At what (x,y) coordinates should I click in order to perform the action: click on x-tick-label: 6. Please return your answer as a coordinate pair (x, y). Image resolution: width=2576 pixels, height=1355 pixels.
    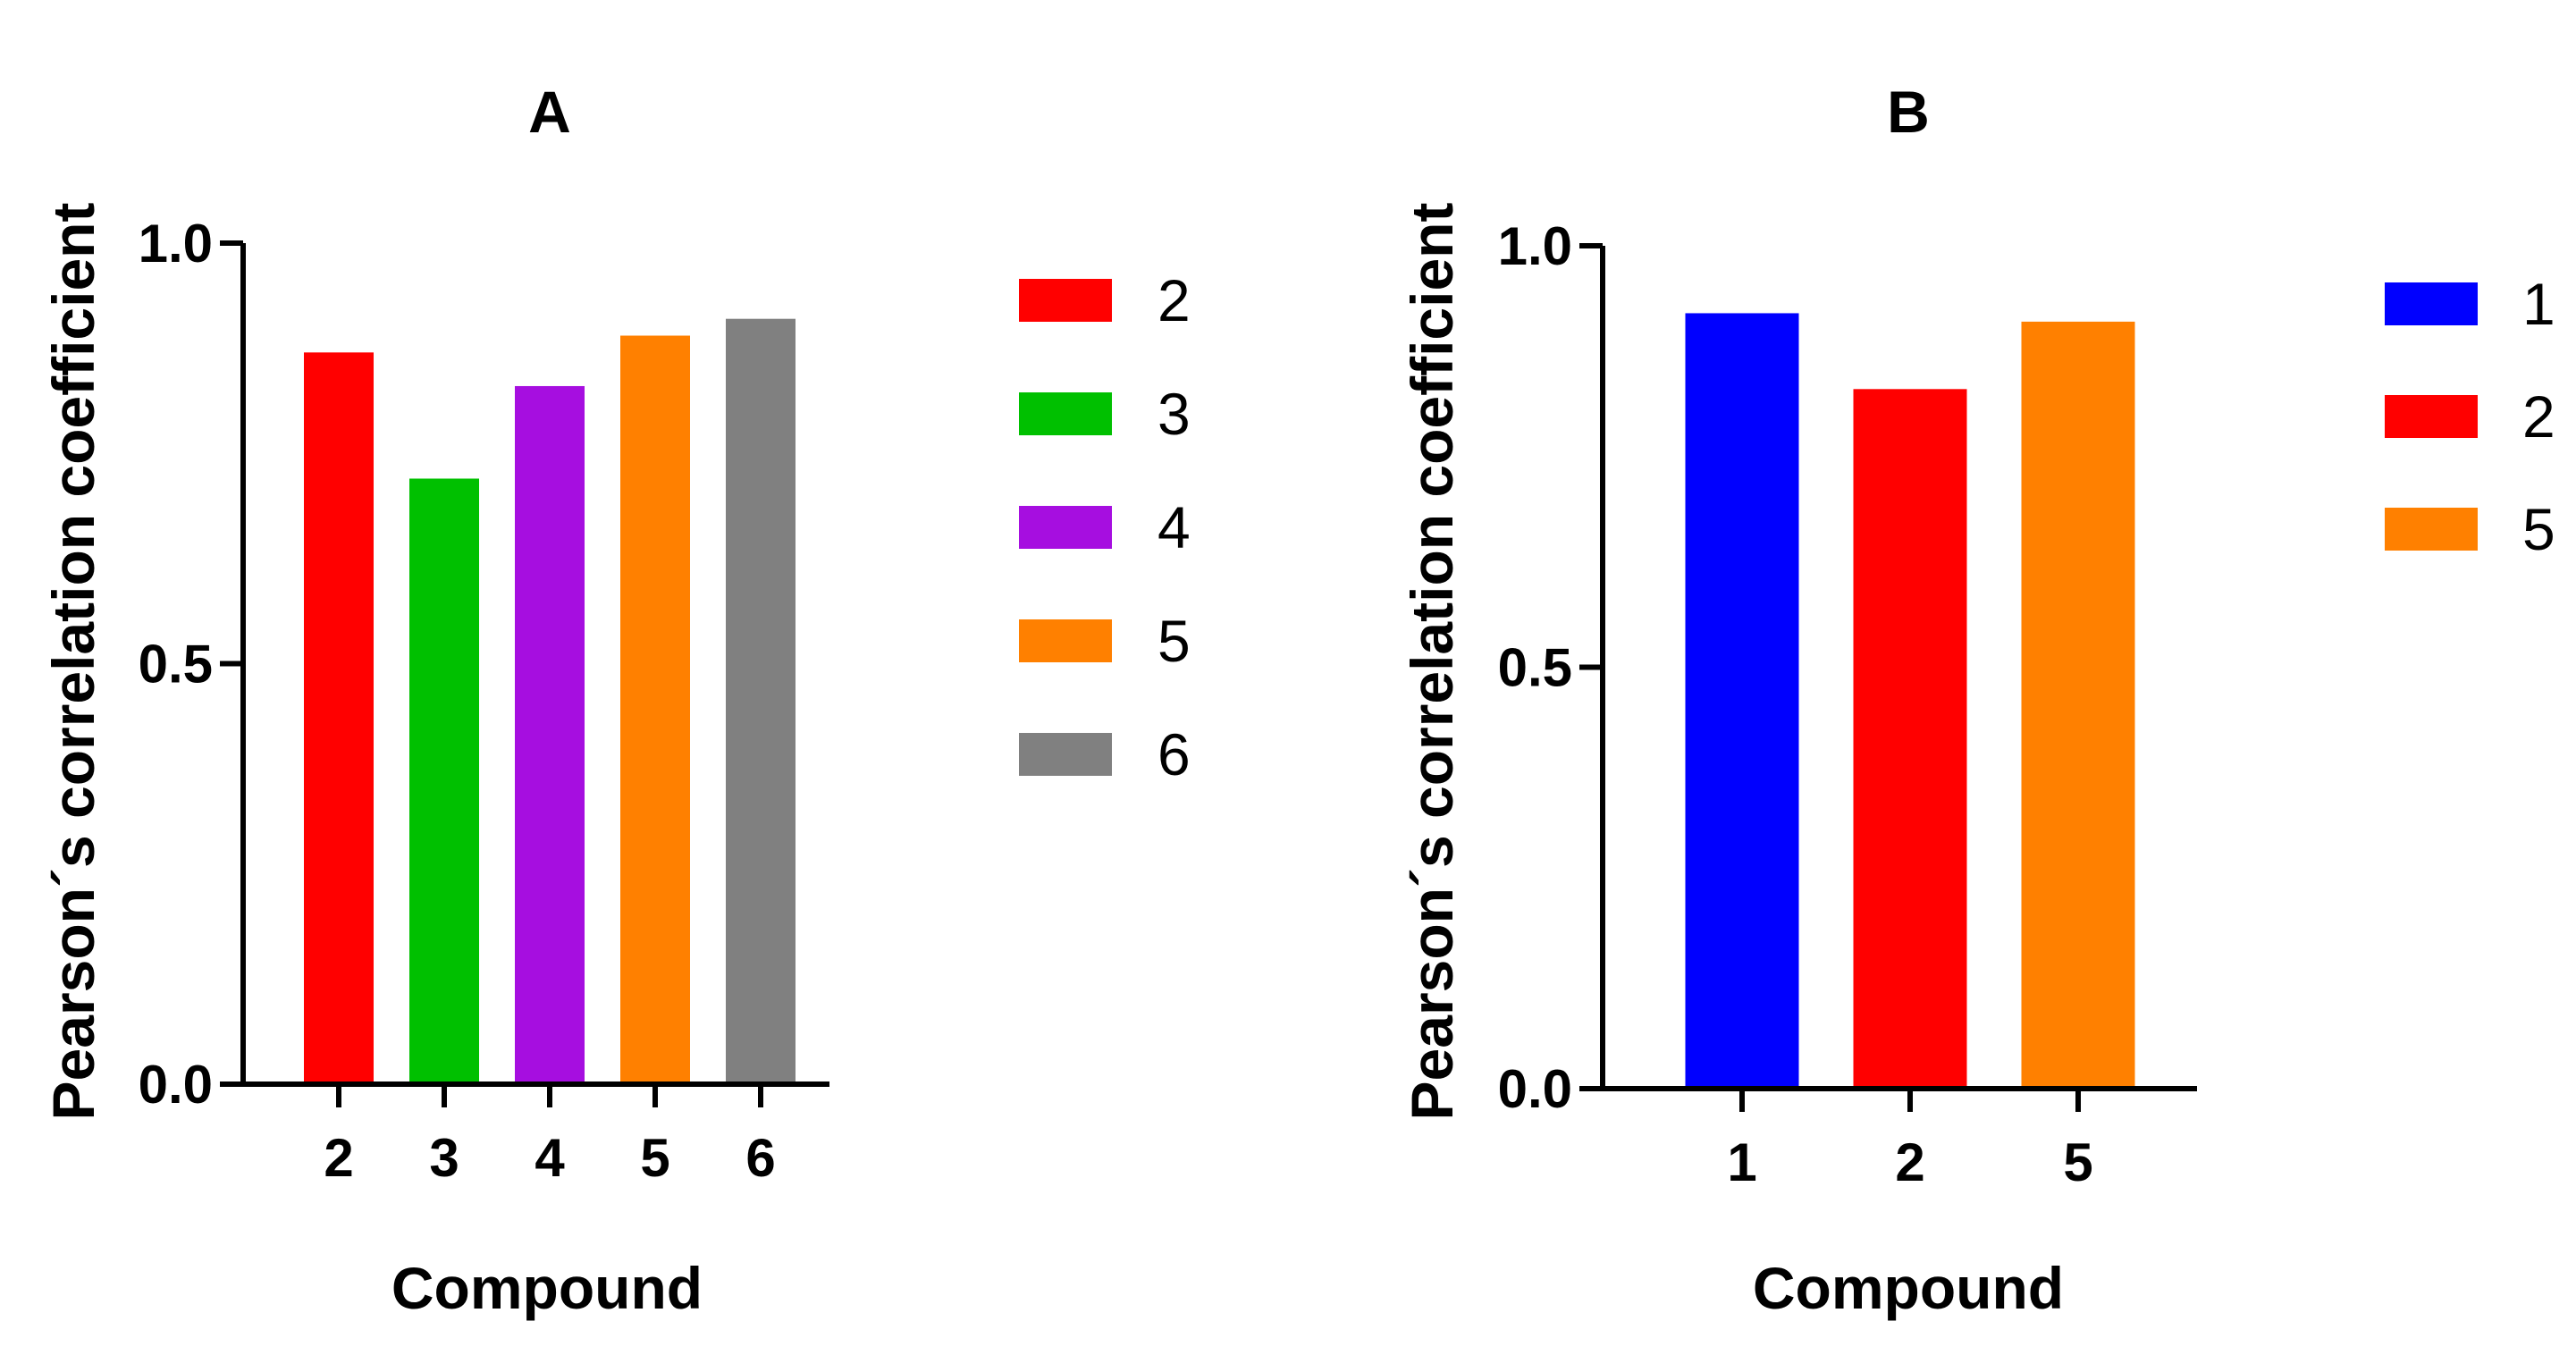
    Looking at the image, I should click on (760, 1158).